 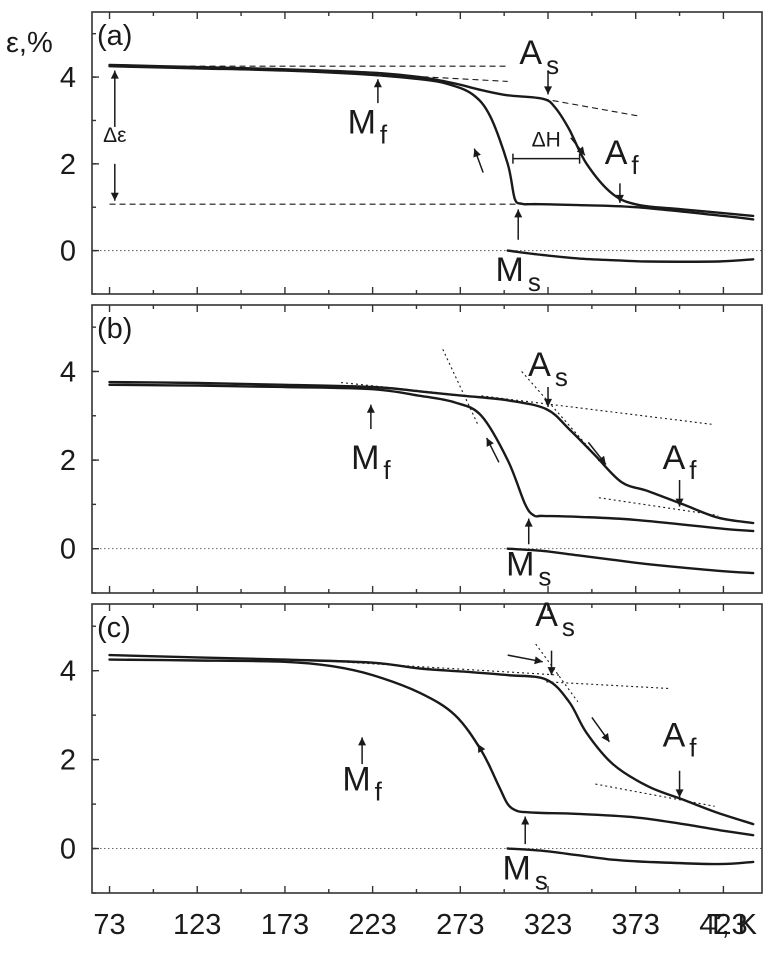 What do you see at coordinates (114, 74) in the screenshot?
I see `delta-epsilon-up-arrow-head` at bounding box center [114, 74].